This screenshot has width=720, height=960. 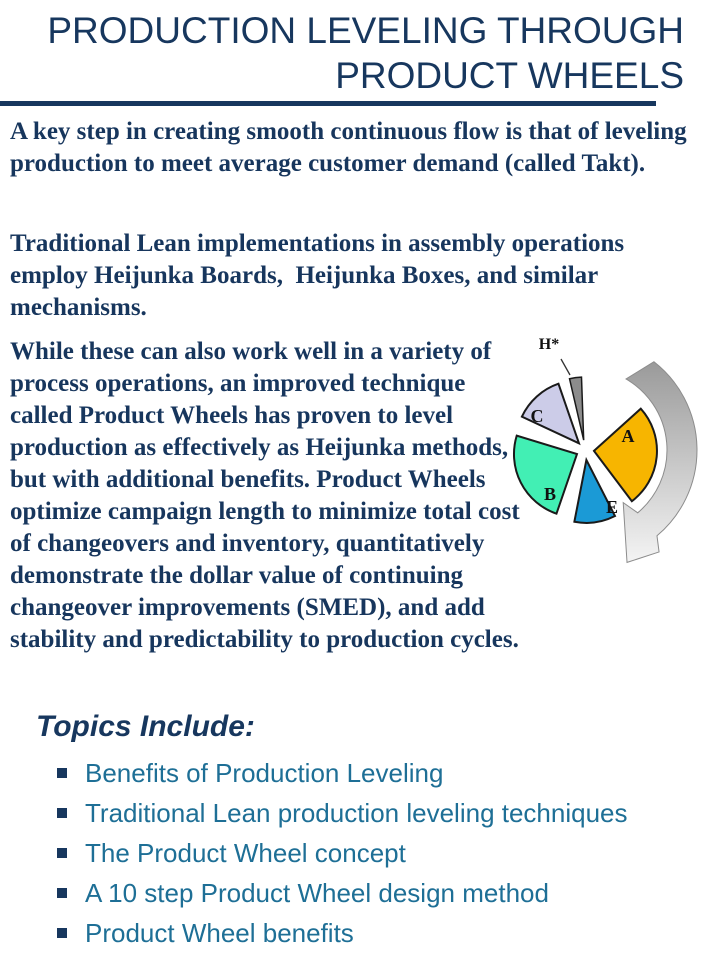 What do you see at coordinates (576, 408) in the screenshot?
I see `wheel-segment-h` at bounding box center [576, 408].